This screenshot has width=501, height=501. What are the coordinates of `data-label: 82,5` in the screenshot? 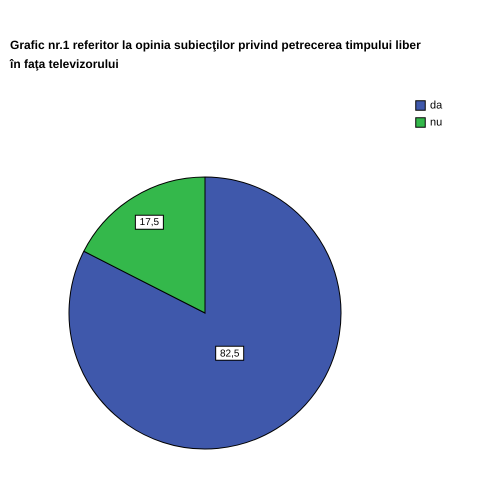 It's located at (230, 354).